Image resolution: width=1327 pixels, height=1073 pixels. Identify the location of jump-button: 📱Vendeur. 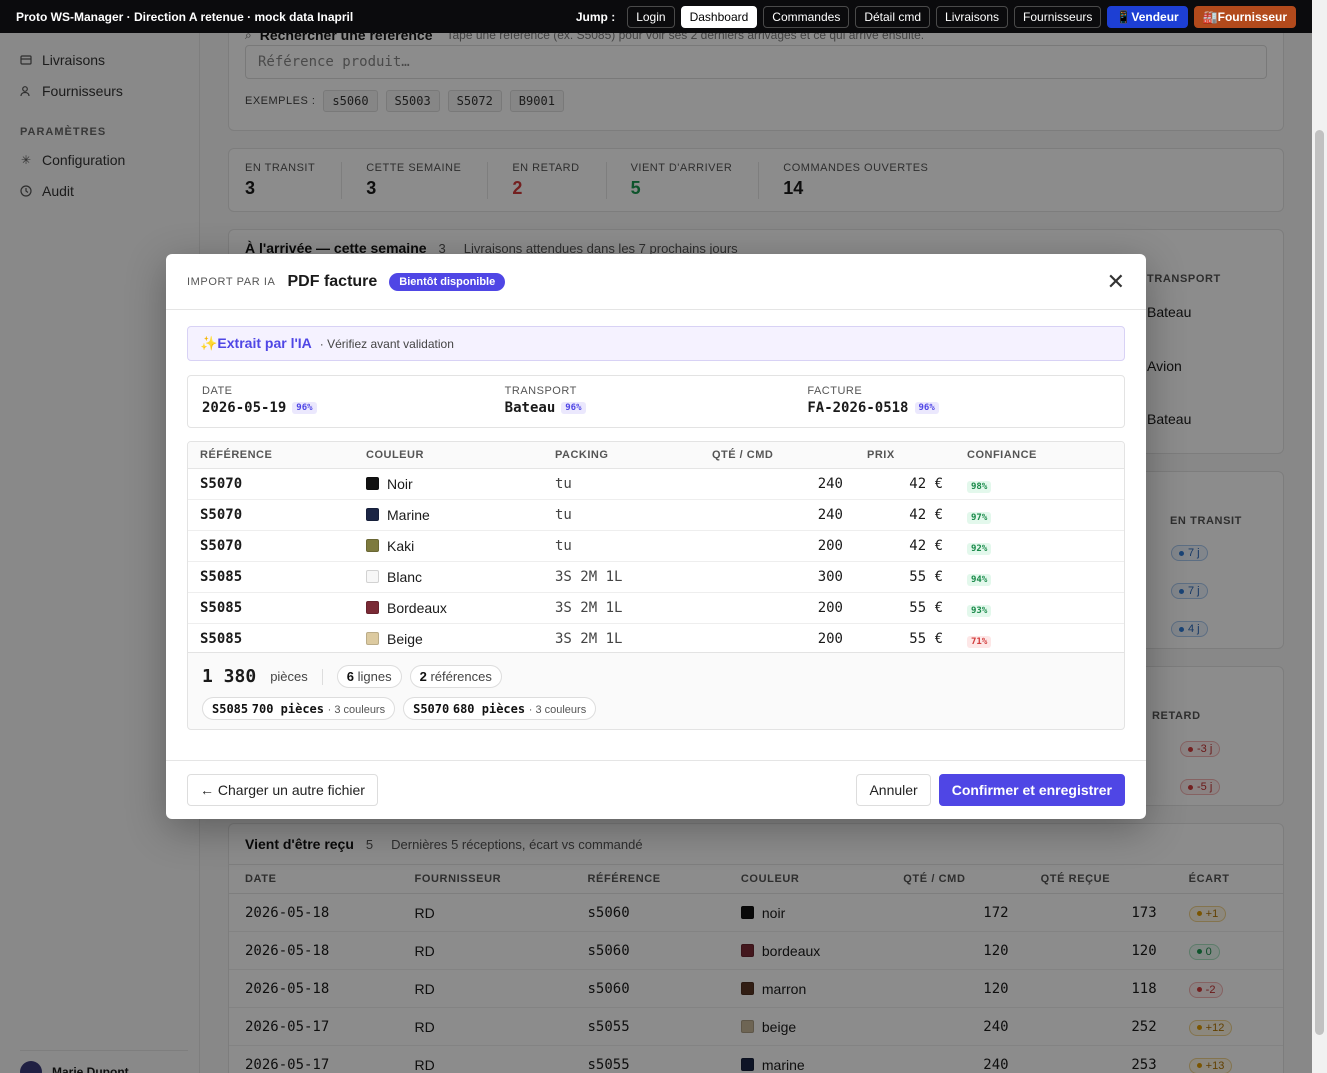
(1147, 16).